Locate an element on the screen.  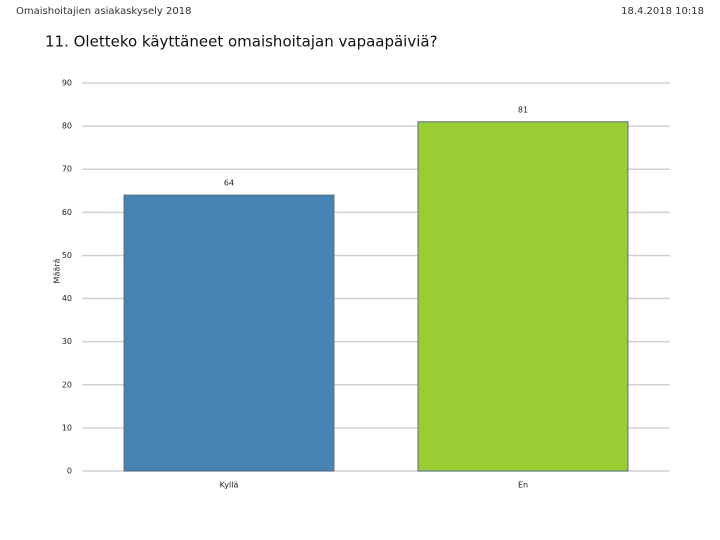
value-label: 81 is located at coordinates (523, 109).